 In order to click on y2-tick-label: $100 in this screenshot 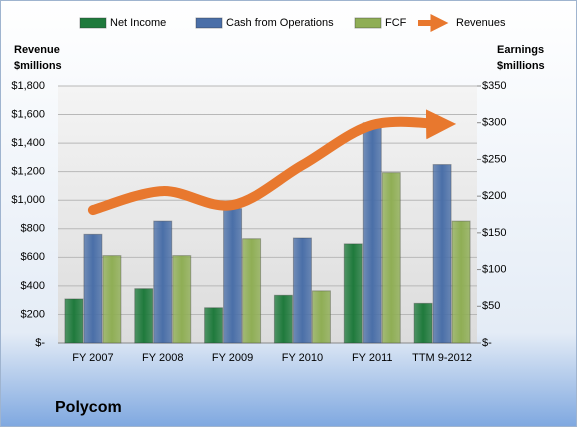, I will do `click(494, 269)`.